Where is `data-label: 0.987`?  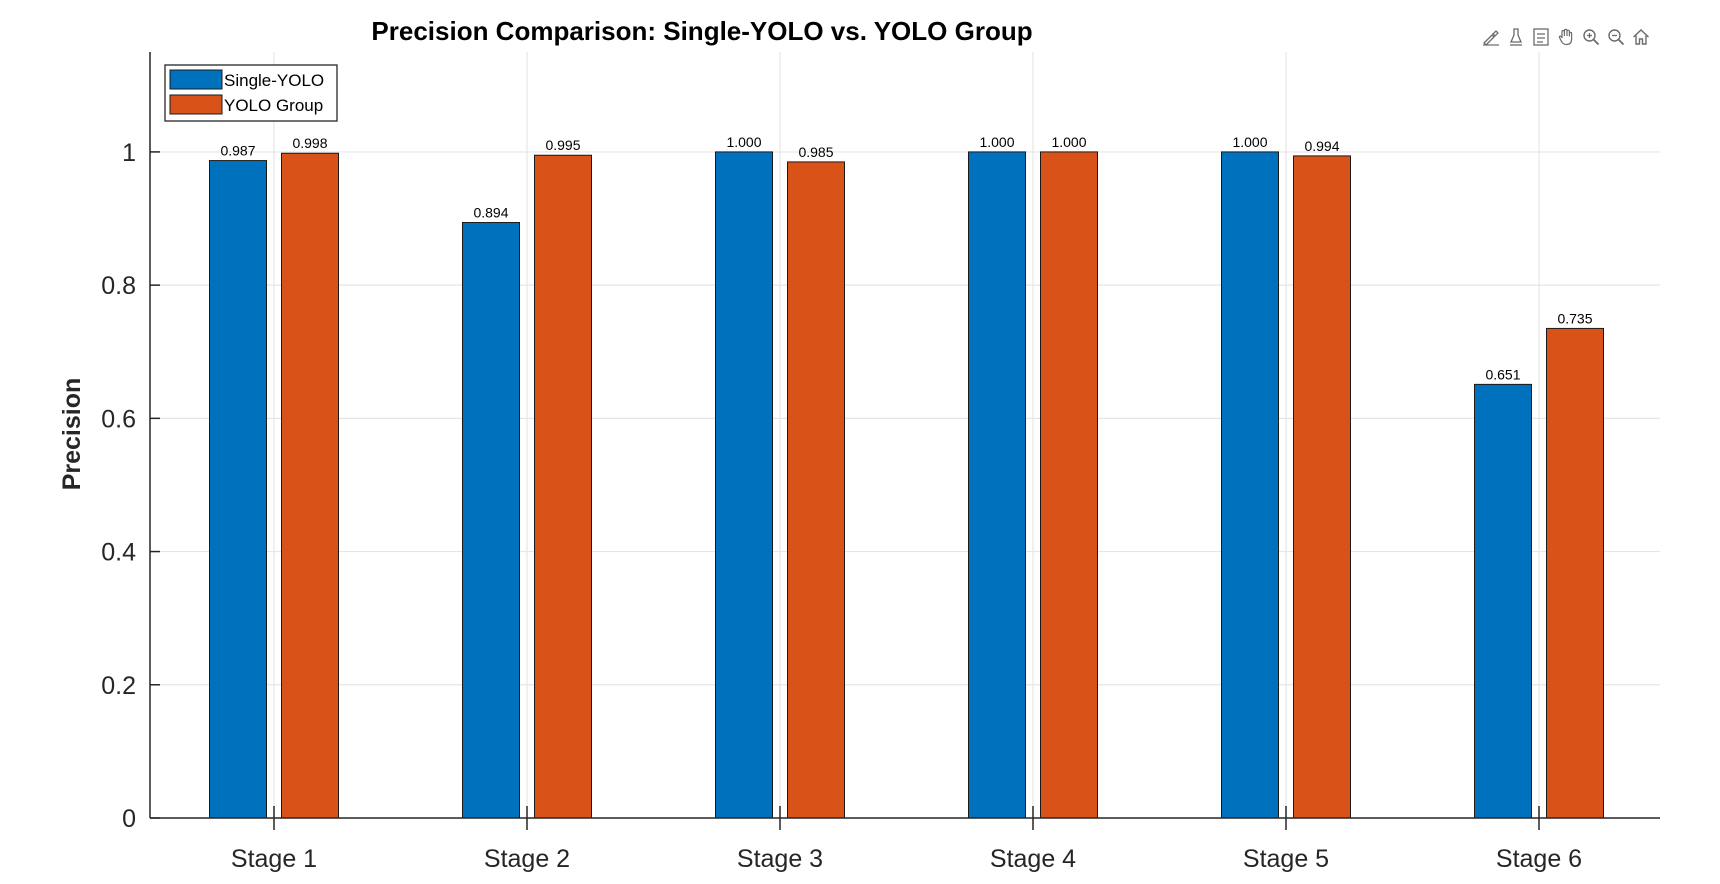 data-label: 0.987 is located at coordinates (237, 151).